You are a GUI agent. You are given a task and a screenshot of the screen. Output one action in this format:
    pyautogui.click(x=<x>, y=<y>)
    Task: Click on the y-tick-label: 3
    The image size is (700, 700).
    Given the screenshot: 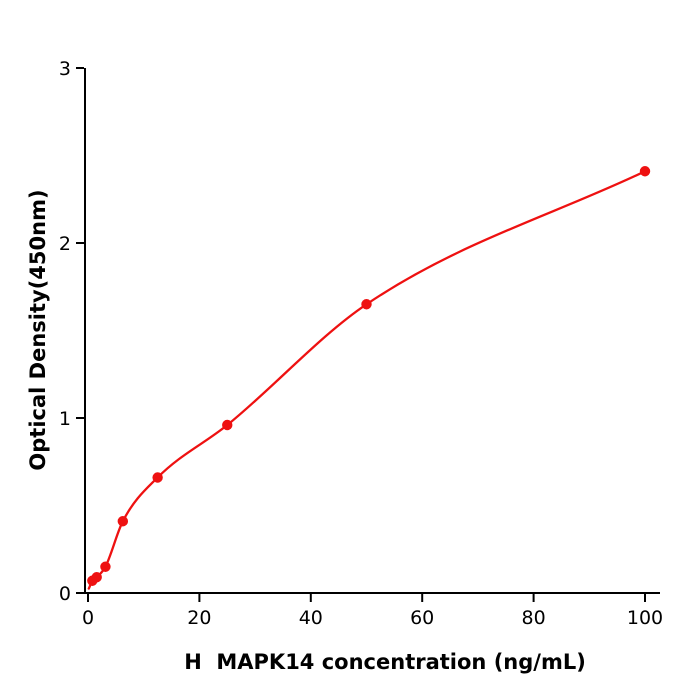 What is the action you would take?
    pyautogui.click(x=65, y=69)
    